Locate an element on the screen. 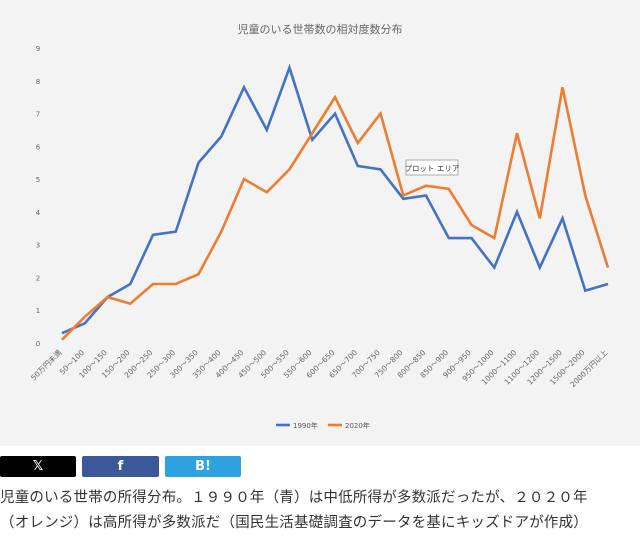 This screenshot has width=640, height=542. hatena-bookmark-icon: B! is located at coordinates (203, 466).